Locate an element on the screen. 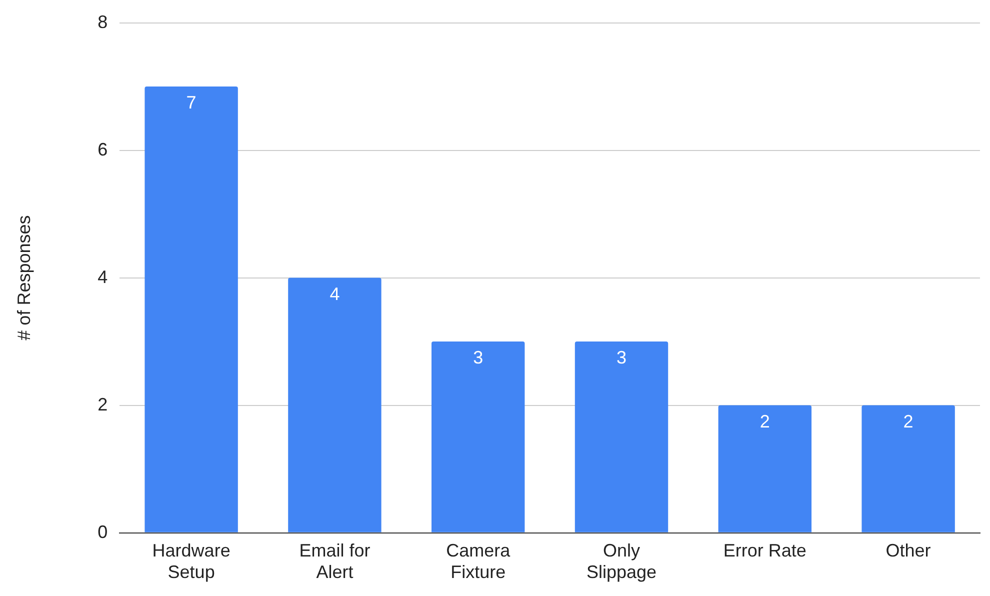  data-label: 7 is located at coordinates (191, 102).